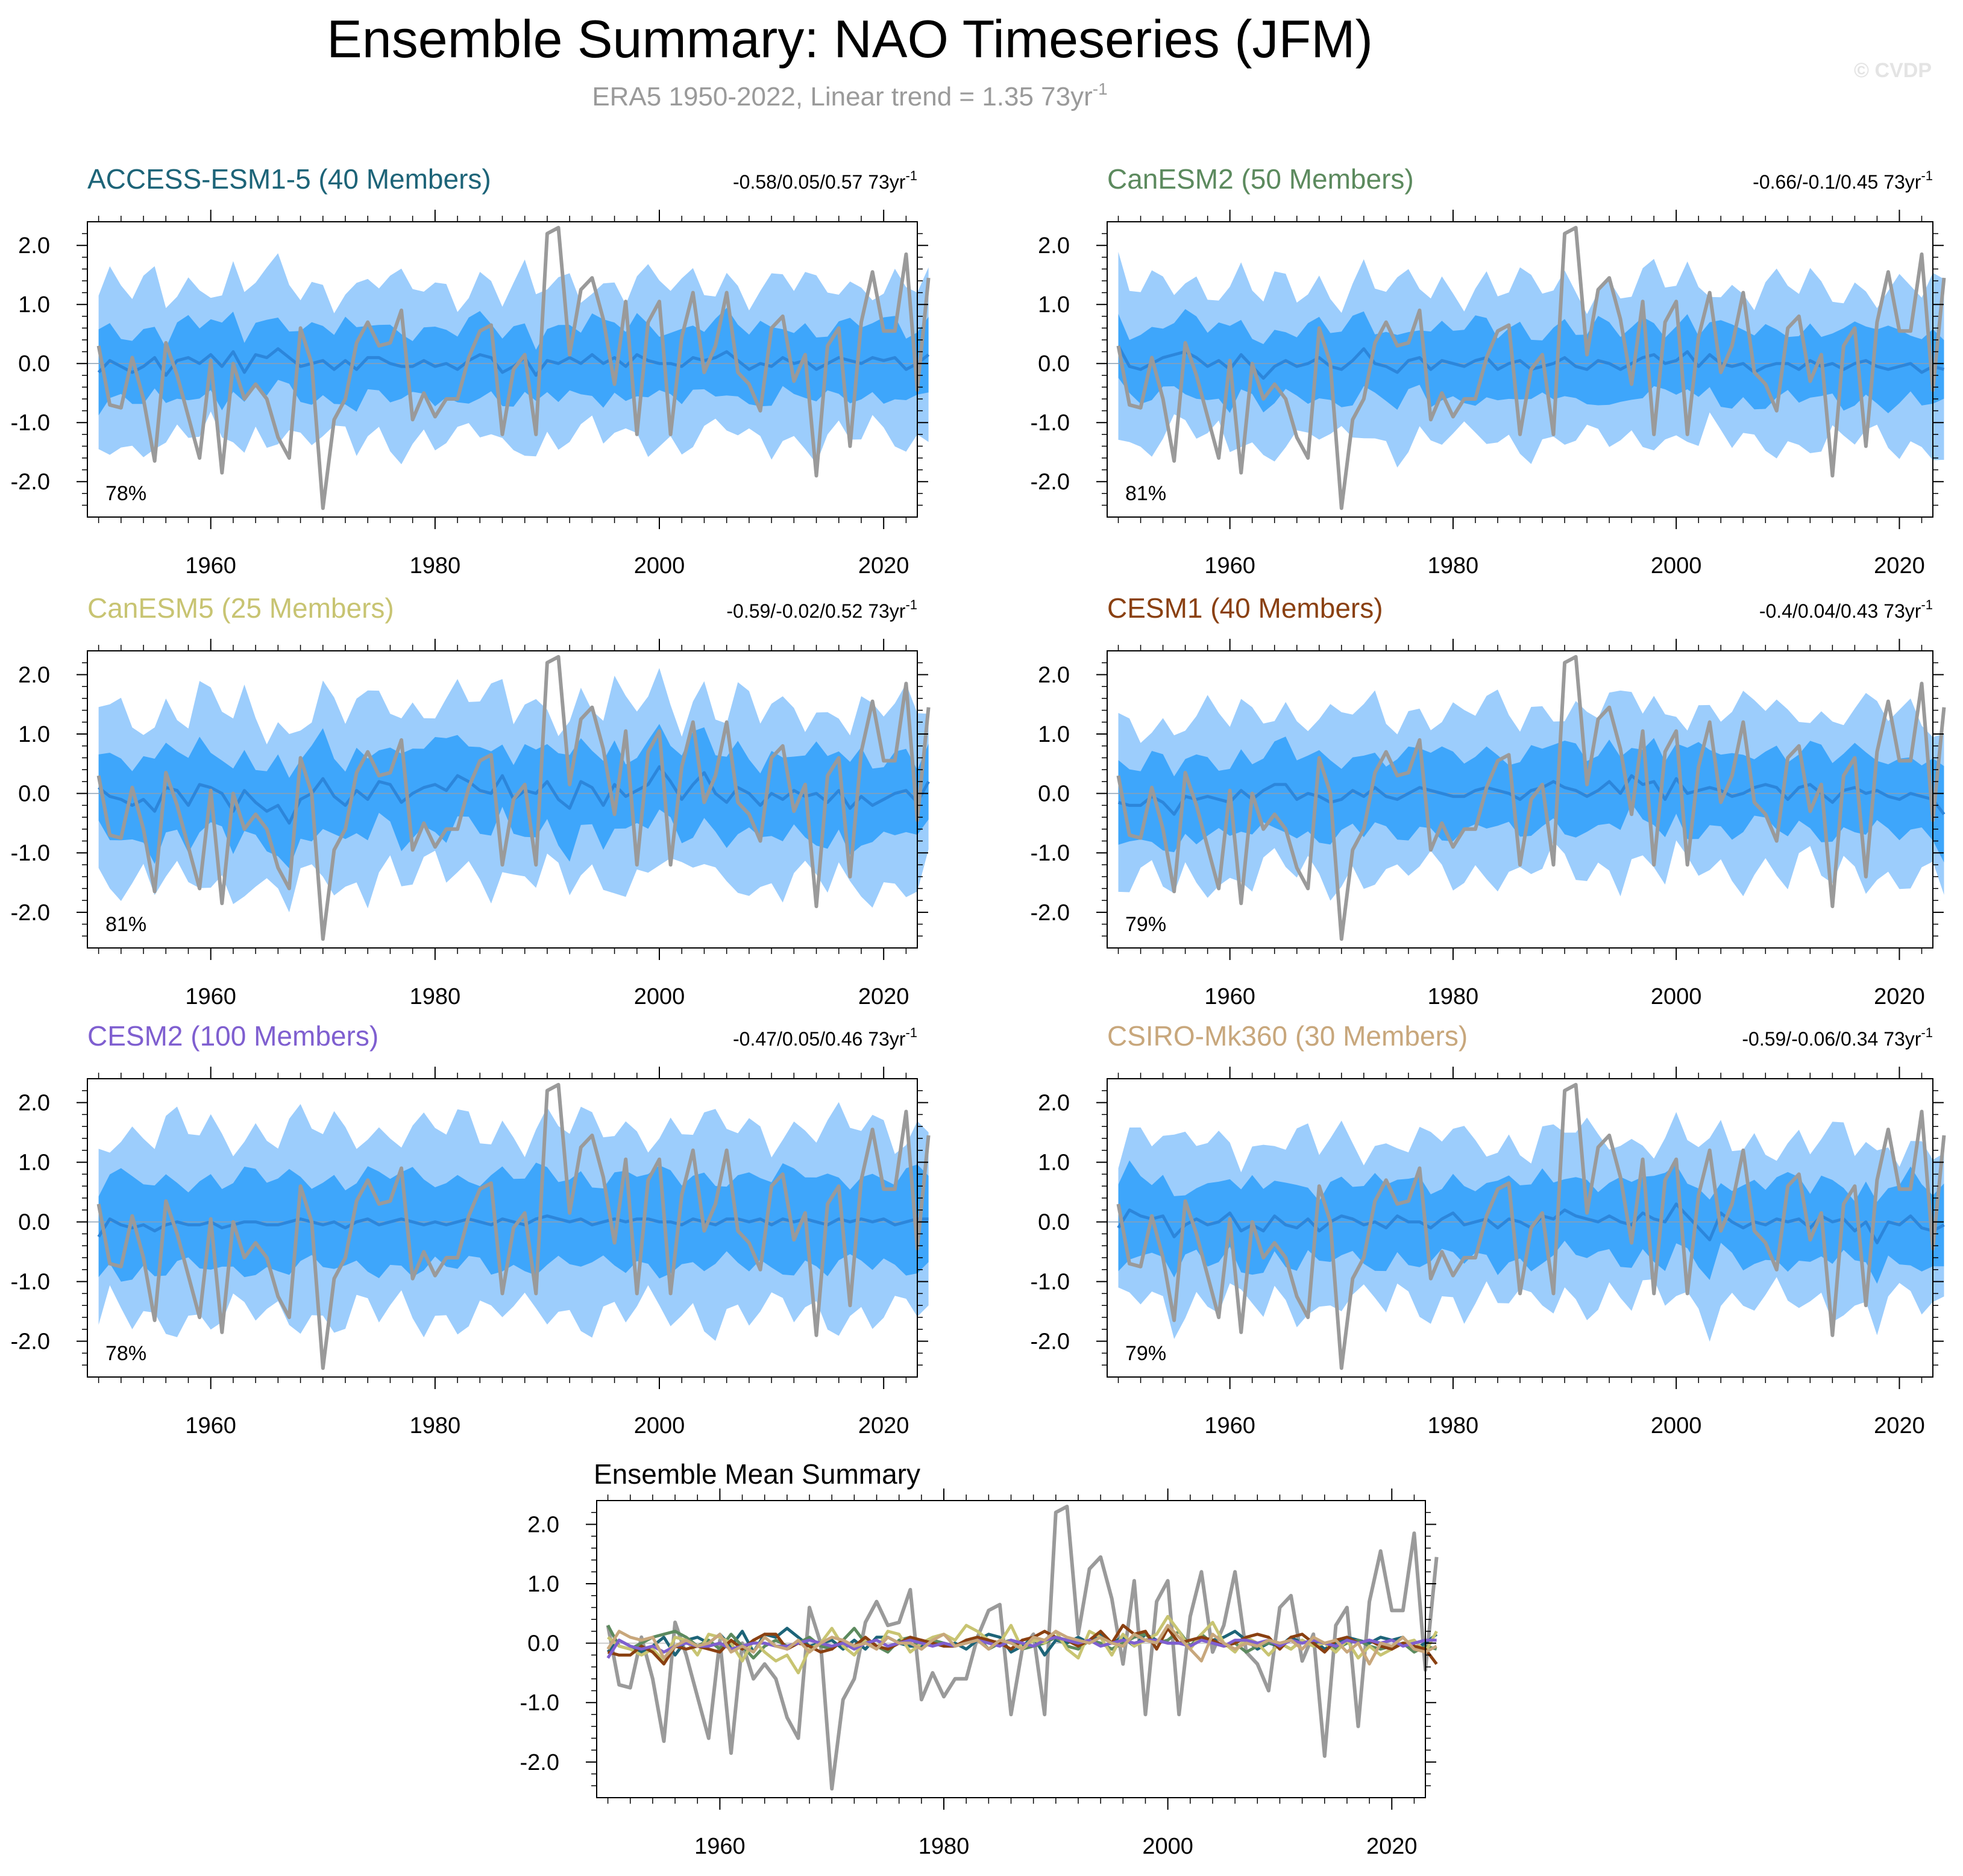 This screenshot has height=1876, width=1963. Describe the element at coordinates (543, 1524) in the screenshot. I see `summary-ytick-label: 2.0` at that location.